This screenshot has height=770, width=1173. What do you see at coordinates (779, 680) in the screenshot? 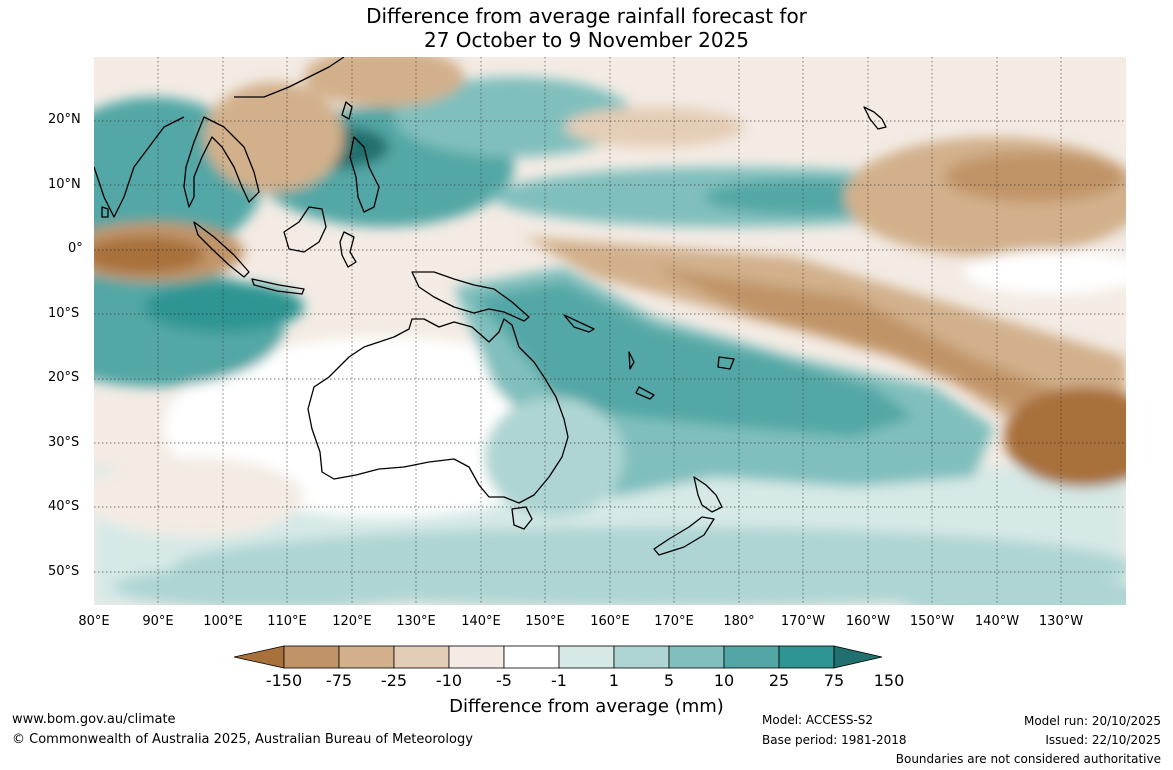
I see `colorbar-tick-25: 25` at bounding box center [779, 680].